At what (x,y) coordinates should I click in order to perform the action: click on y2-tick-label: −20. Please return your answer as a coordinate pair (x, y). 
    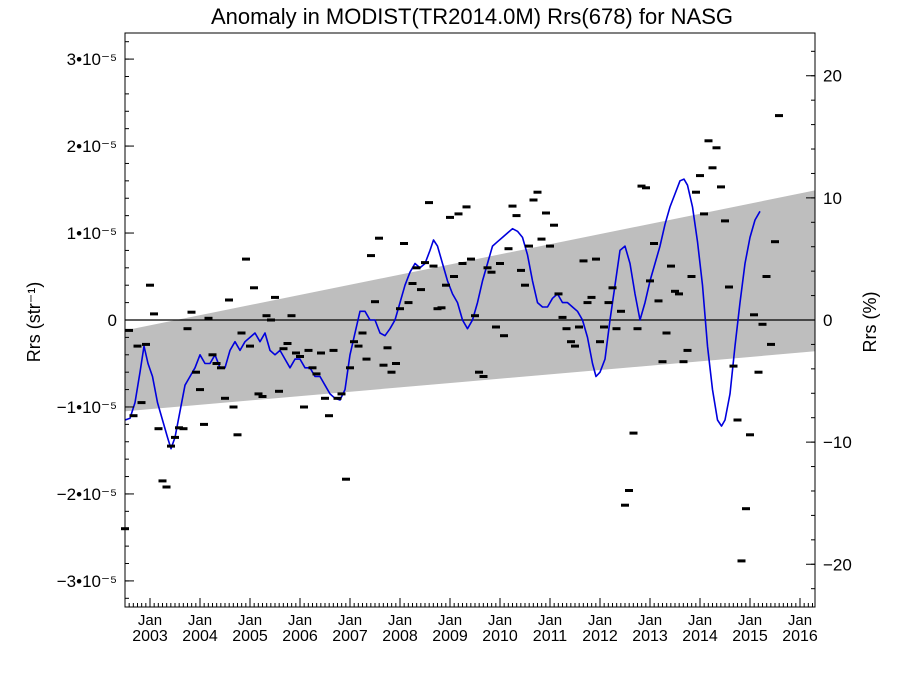
    Looking at the image, I should click on (837, 564).